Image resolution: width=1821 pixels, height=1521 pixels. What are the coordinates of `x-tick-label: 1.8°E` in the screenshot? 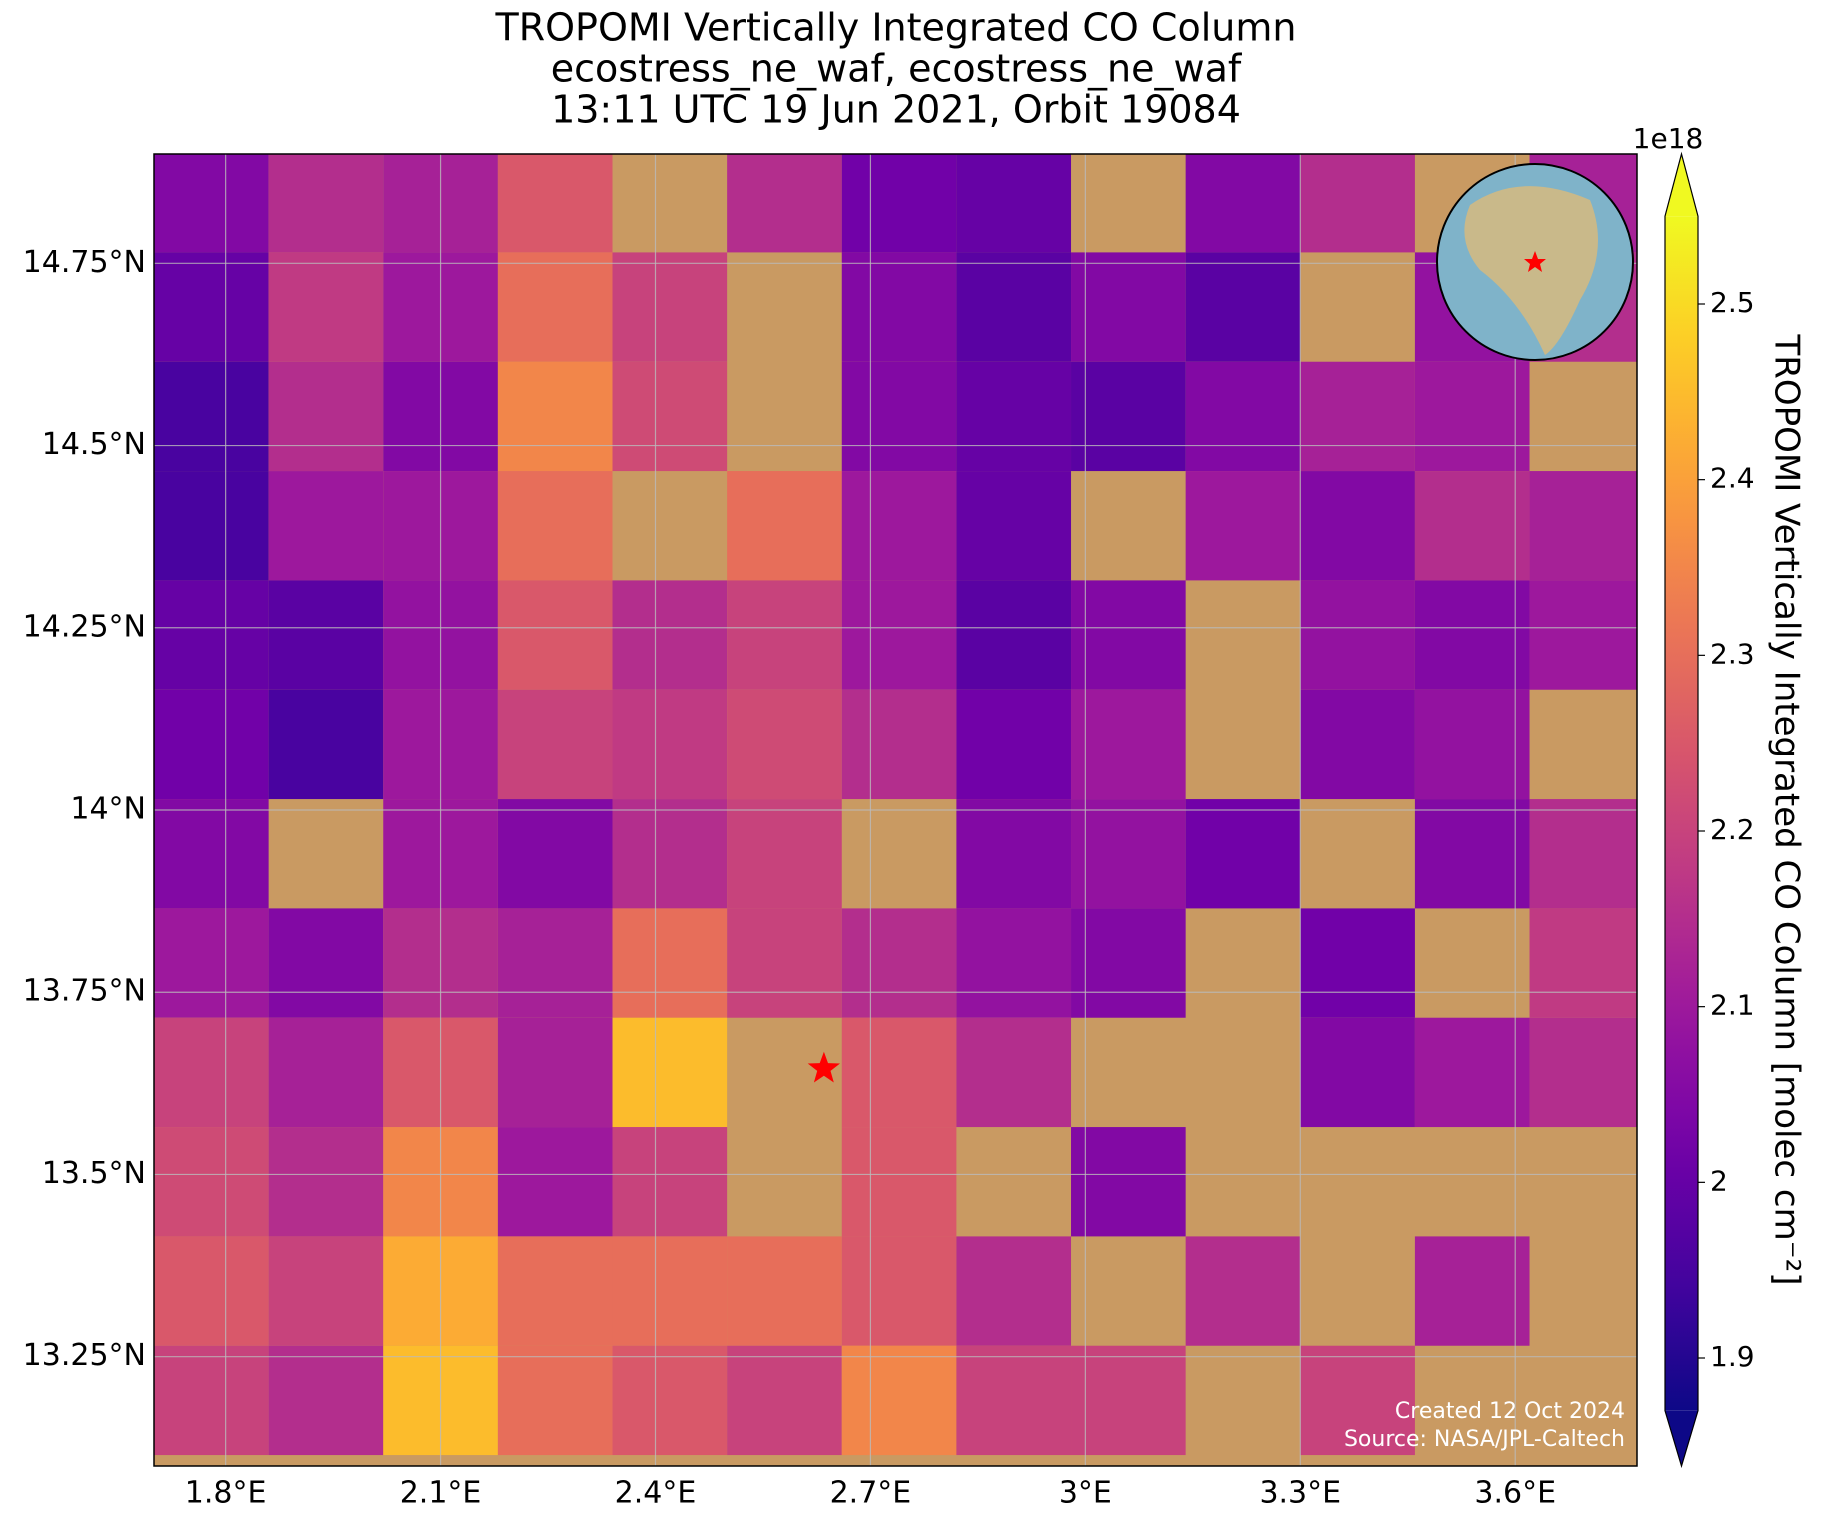 It's located at (226, 1493).